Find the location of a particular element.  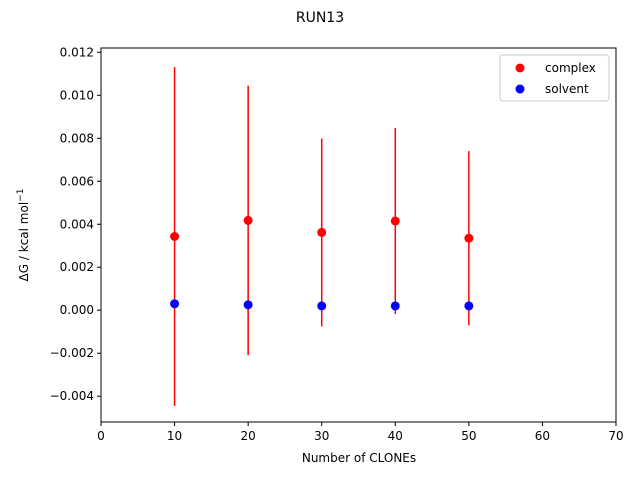

x-tick-label: 40 is located at coordinates (395, 436).